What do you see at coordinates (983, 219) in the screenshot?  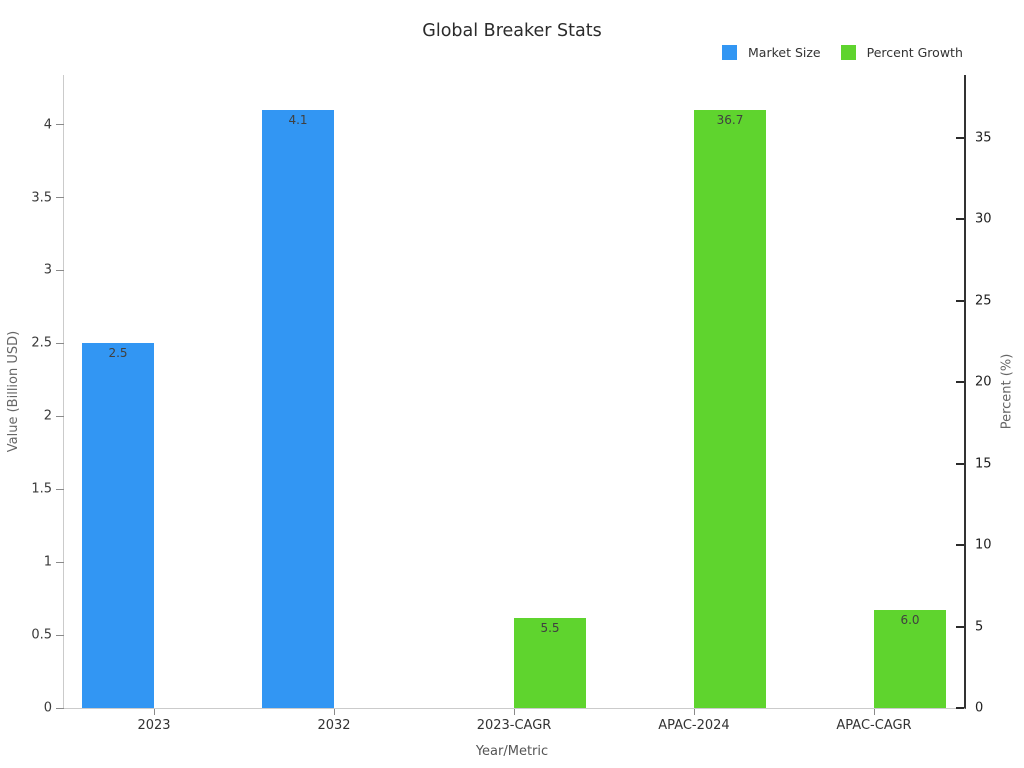 I see `y-axis-right-tick-label: 30` at bounding box center [983, 219].